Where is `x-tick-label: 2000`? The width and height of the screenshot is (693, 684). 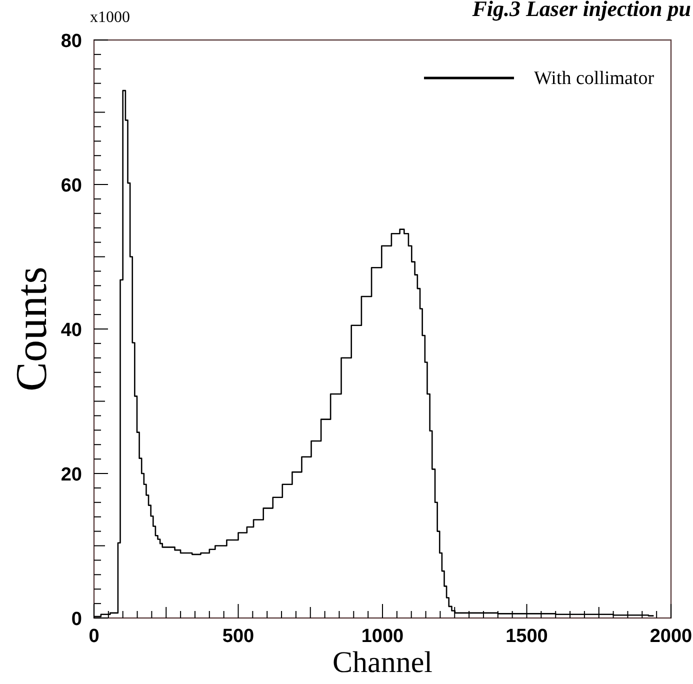
x-tick-label: 2000 is located at coordinates (671, 636).